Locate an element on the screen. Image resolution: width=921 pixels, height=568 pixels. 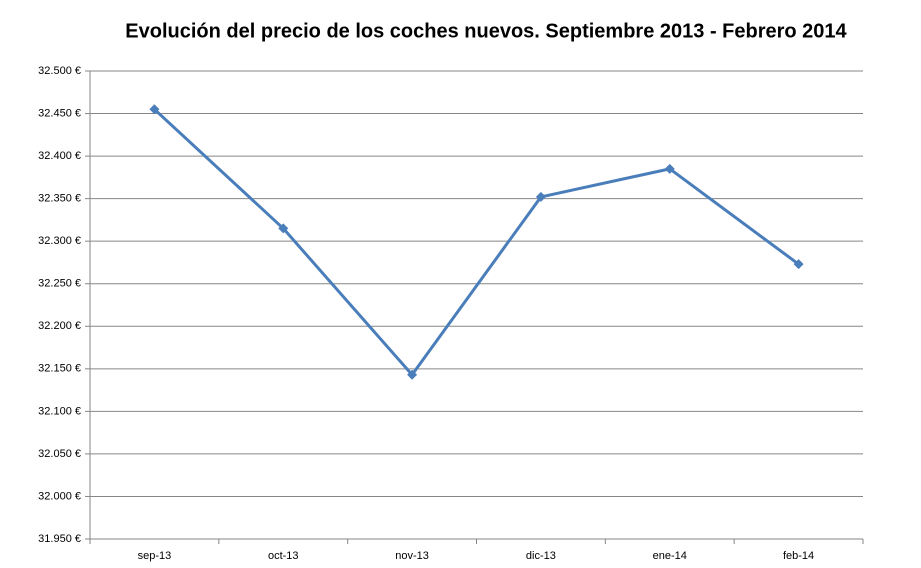
y-tick-label: 32.200 € is located at coordinates (59, 326).